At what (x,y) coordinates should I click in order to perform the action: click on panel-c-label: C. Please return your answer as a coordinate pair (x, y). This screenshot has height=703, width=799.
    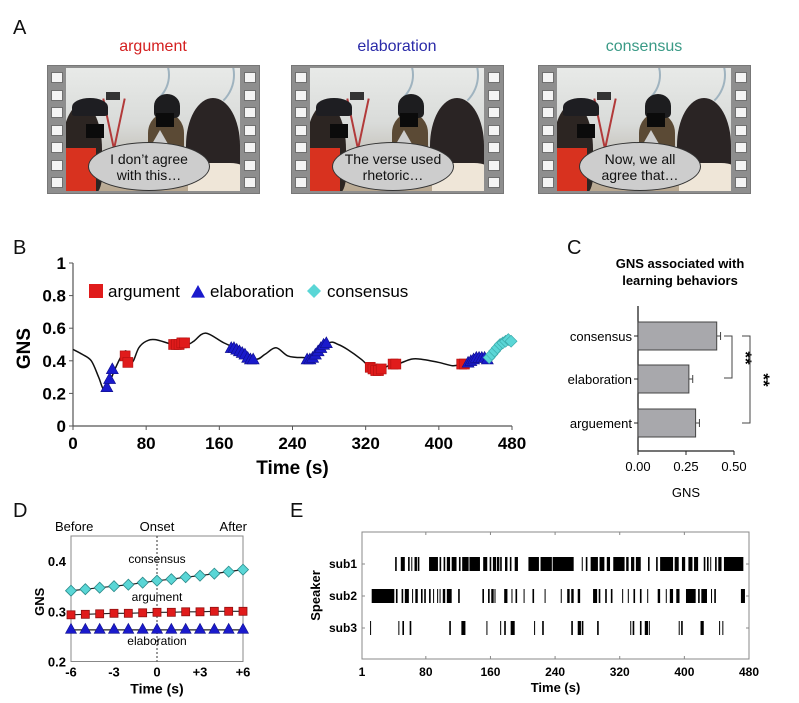
    Looking at the image, I should click on (574, 248).